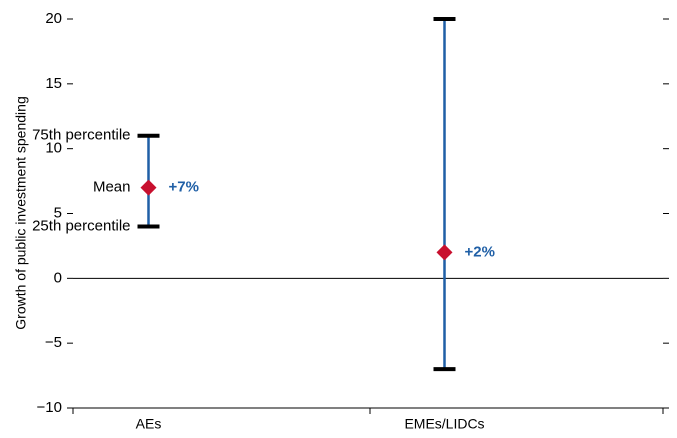 This screenshot has width=677, height=438. Describe the element at coordinates (112, 187) in the screenshot. I see `annotation: Mean` at that location.